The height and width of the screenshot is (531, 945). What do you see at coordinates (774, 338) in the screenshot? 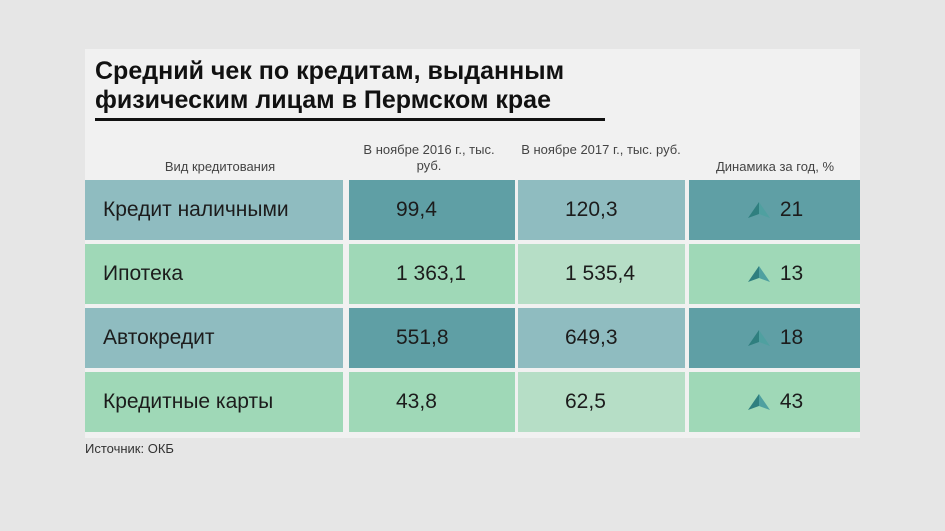
I see `dynamics-cell: 18` at bounding box center [774, 338].